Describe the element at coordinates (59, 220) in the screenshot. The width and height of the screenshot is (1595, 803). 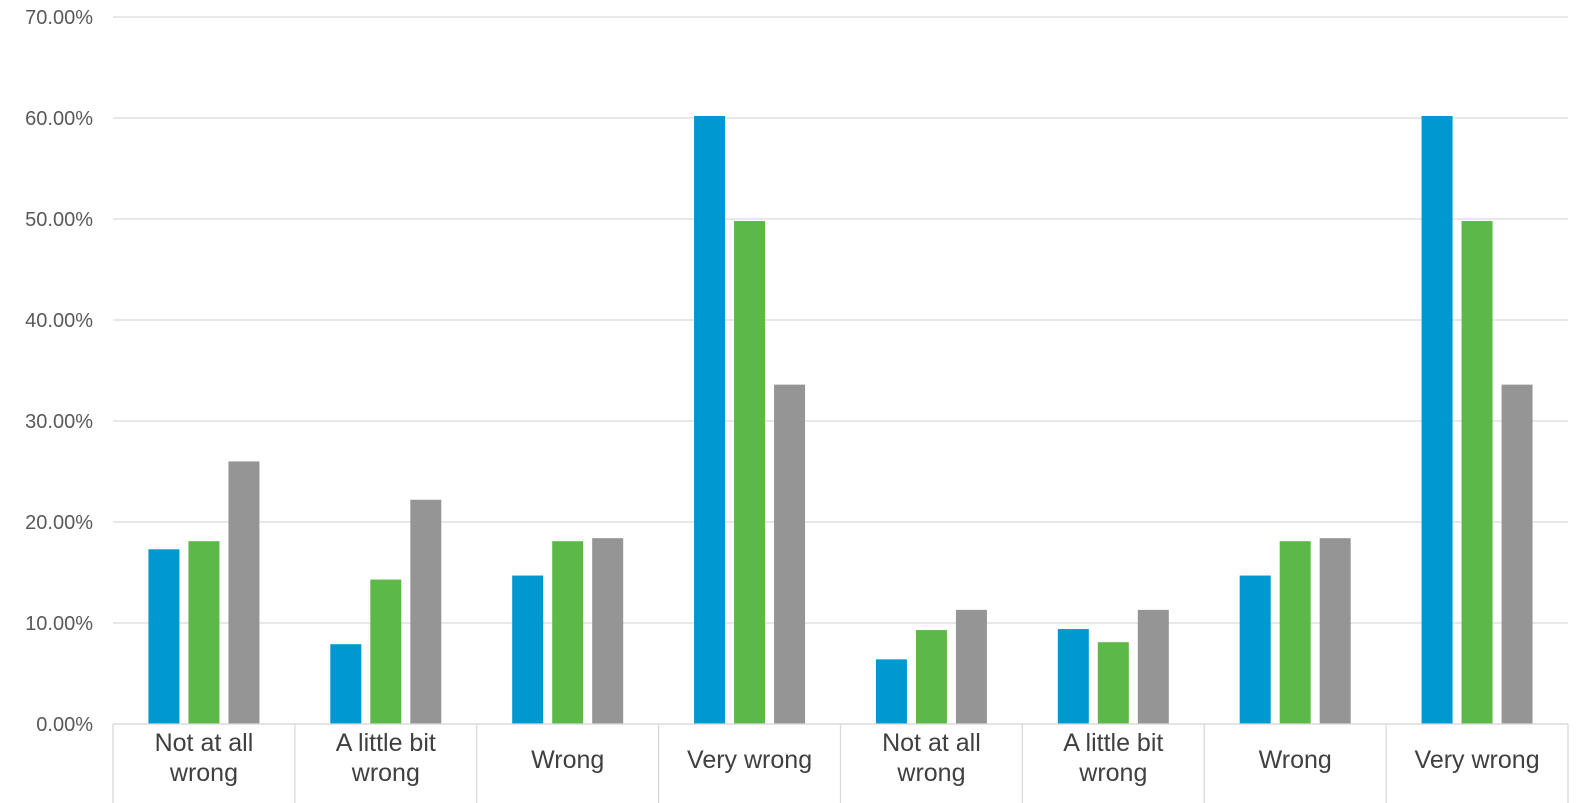
I see `y-tick-label: 50.00%` at that location.